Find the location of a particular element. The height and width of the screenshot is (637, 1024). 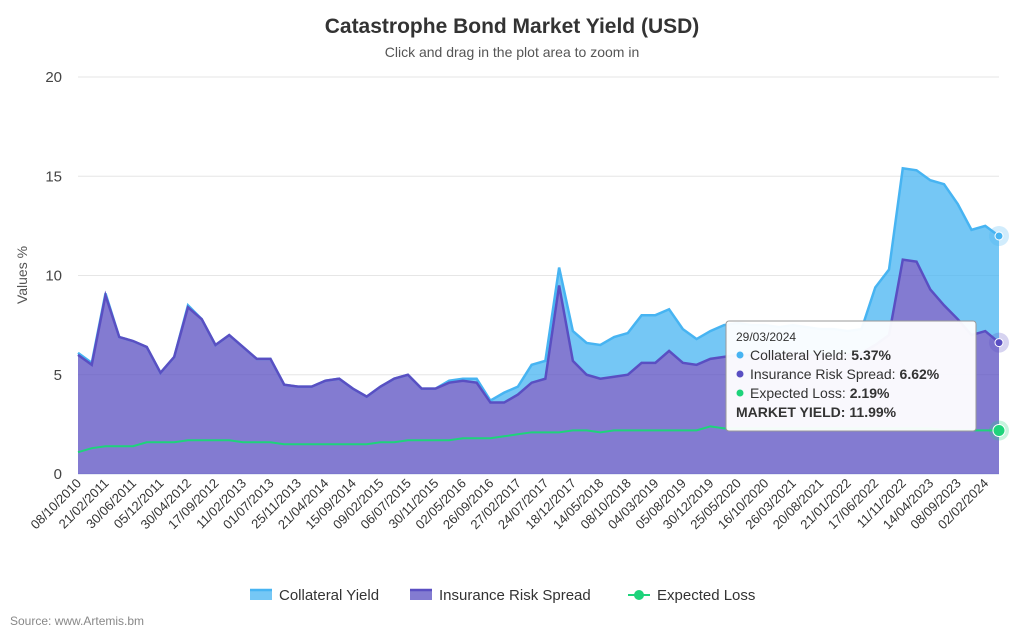

tooltip-item: Collateral Yield: 5.37% is located at coordinates (821, 355).